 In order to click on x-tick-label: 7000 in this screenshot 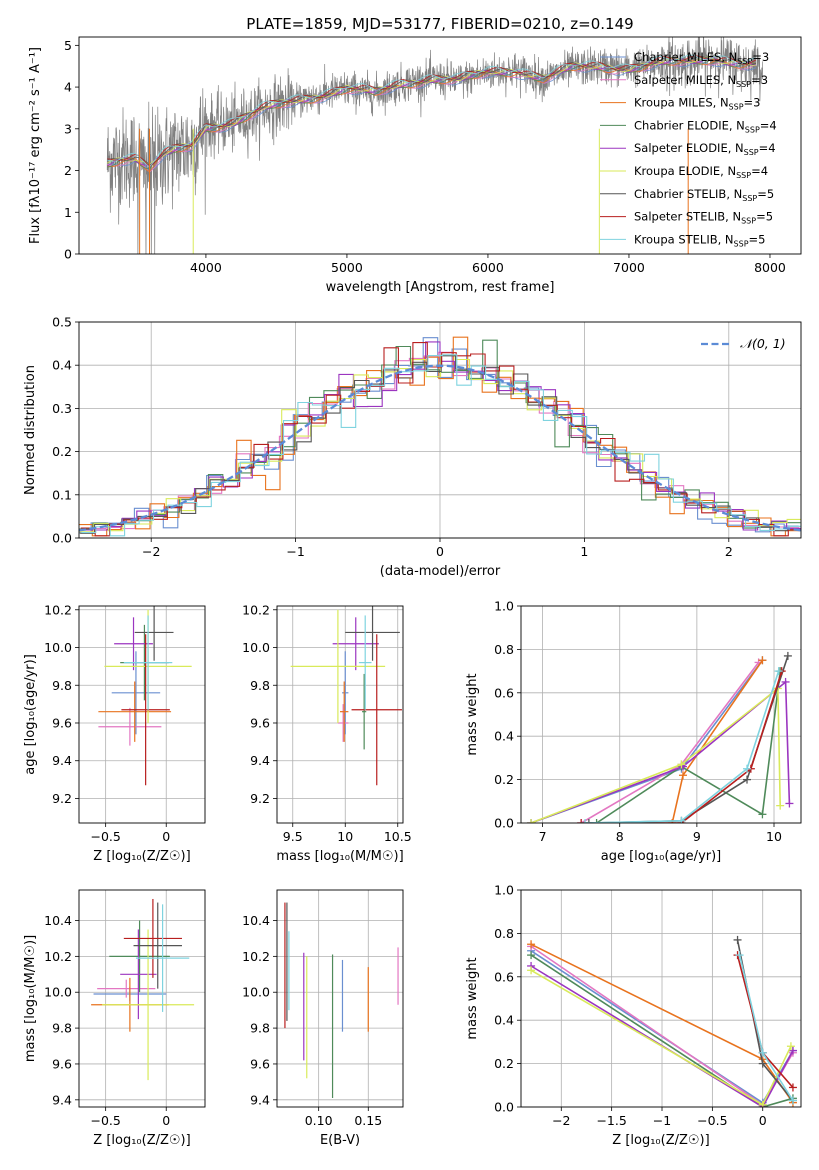, I will do `click(629, 267)`.